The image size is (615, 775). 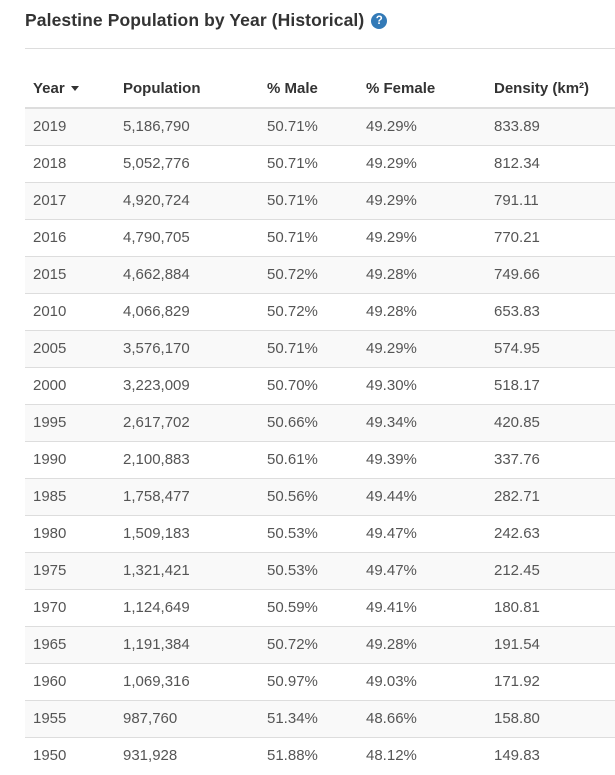 What do you see at coordinates (187, 719) in the screenshot?
I see `cell-population: 987,760` at bounding box center [187, 719].